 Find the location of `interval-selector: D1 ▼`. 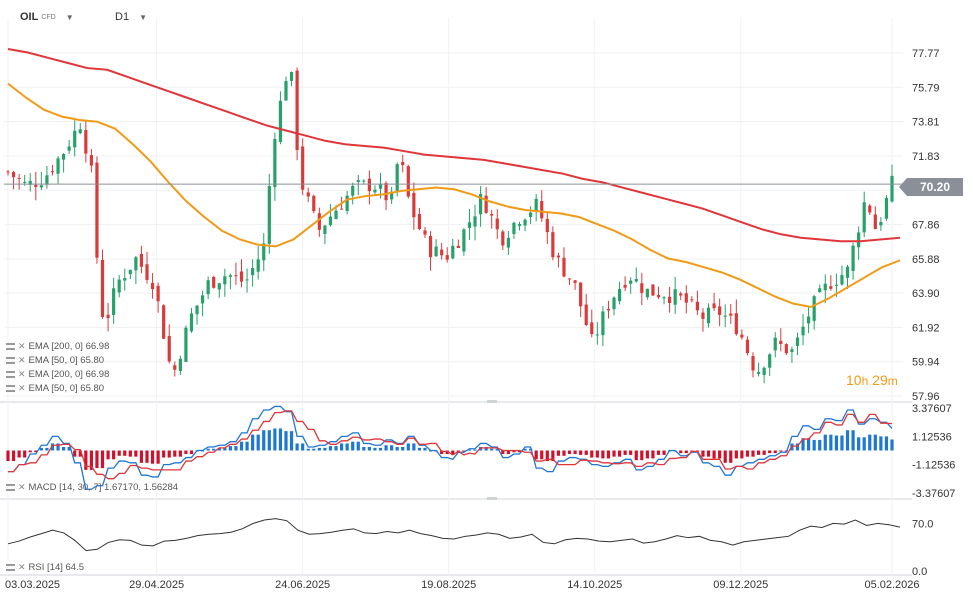

interval-selector: D1 ▼ is located at coordinates (131, 17).